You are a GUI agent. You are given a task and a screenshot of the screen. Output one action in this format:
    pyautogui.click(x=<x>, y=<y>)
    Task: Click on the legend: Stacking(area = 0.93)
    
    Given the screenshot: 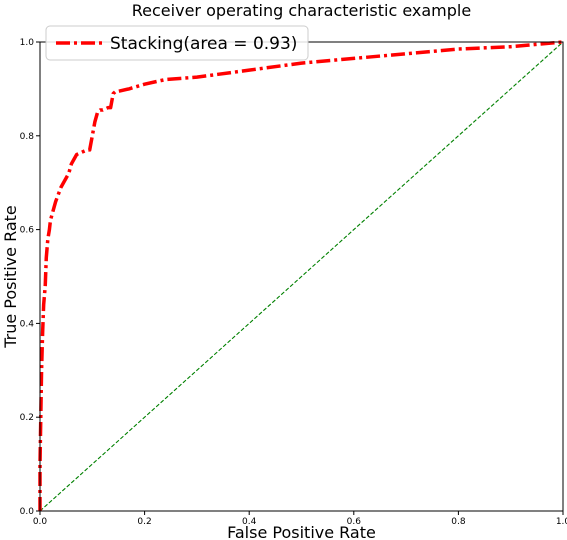 What is the action you would take?
    pyautogui.click(x=177, y=43)
    